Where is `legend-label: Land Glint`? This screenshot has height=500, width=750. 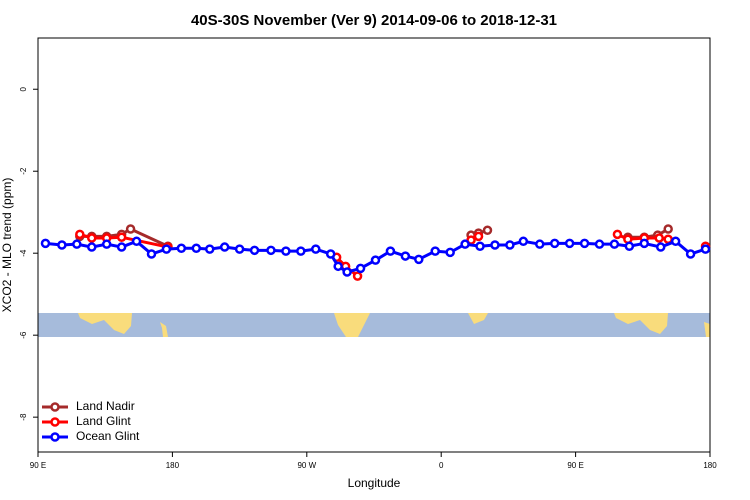
legend-label: Land Glint is located at coordinates (103, 421).